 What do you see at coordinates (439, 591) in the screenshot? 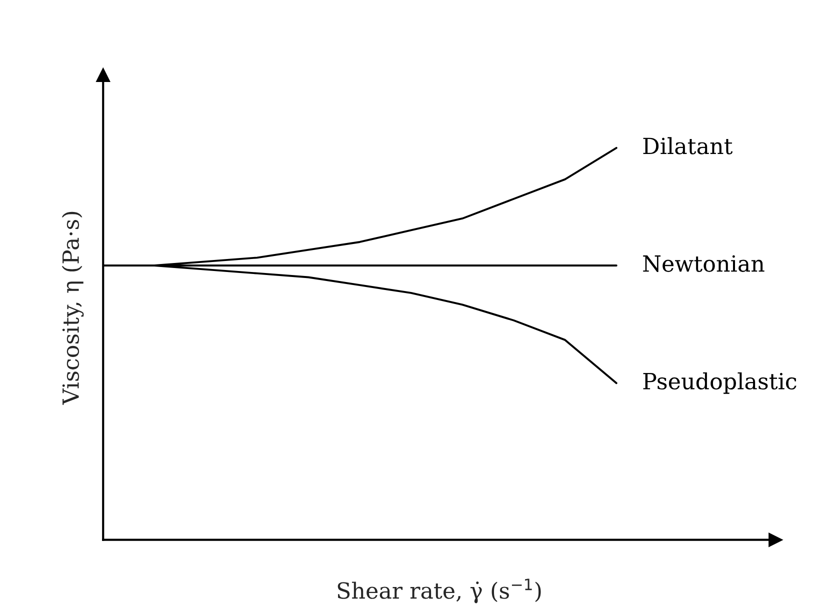
I see `x-axis-title: Shear rate, γ̇ (s$^{−1}$)` at bounding box center [439, 591].